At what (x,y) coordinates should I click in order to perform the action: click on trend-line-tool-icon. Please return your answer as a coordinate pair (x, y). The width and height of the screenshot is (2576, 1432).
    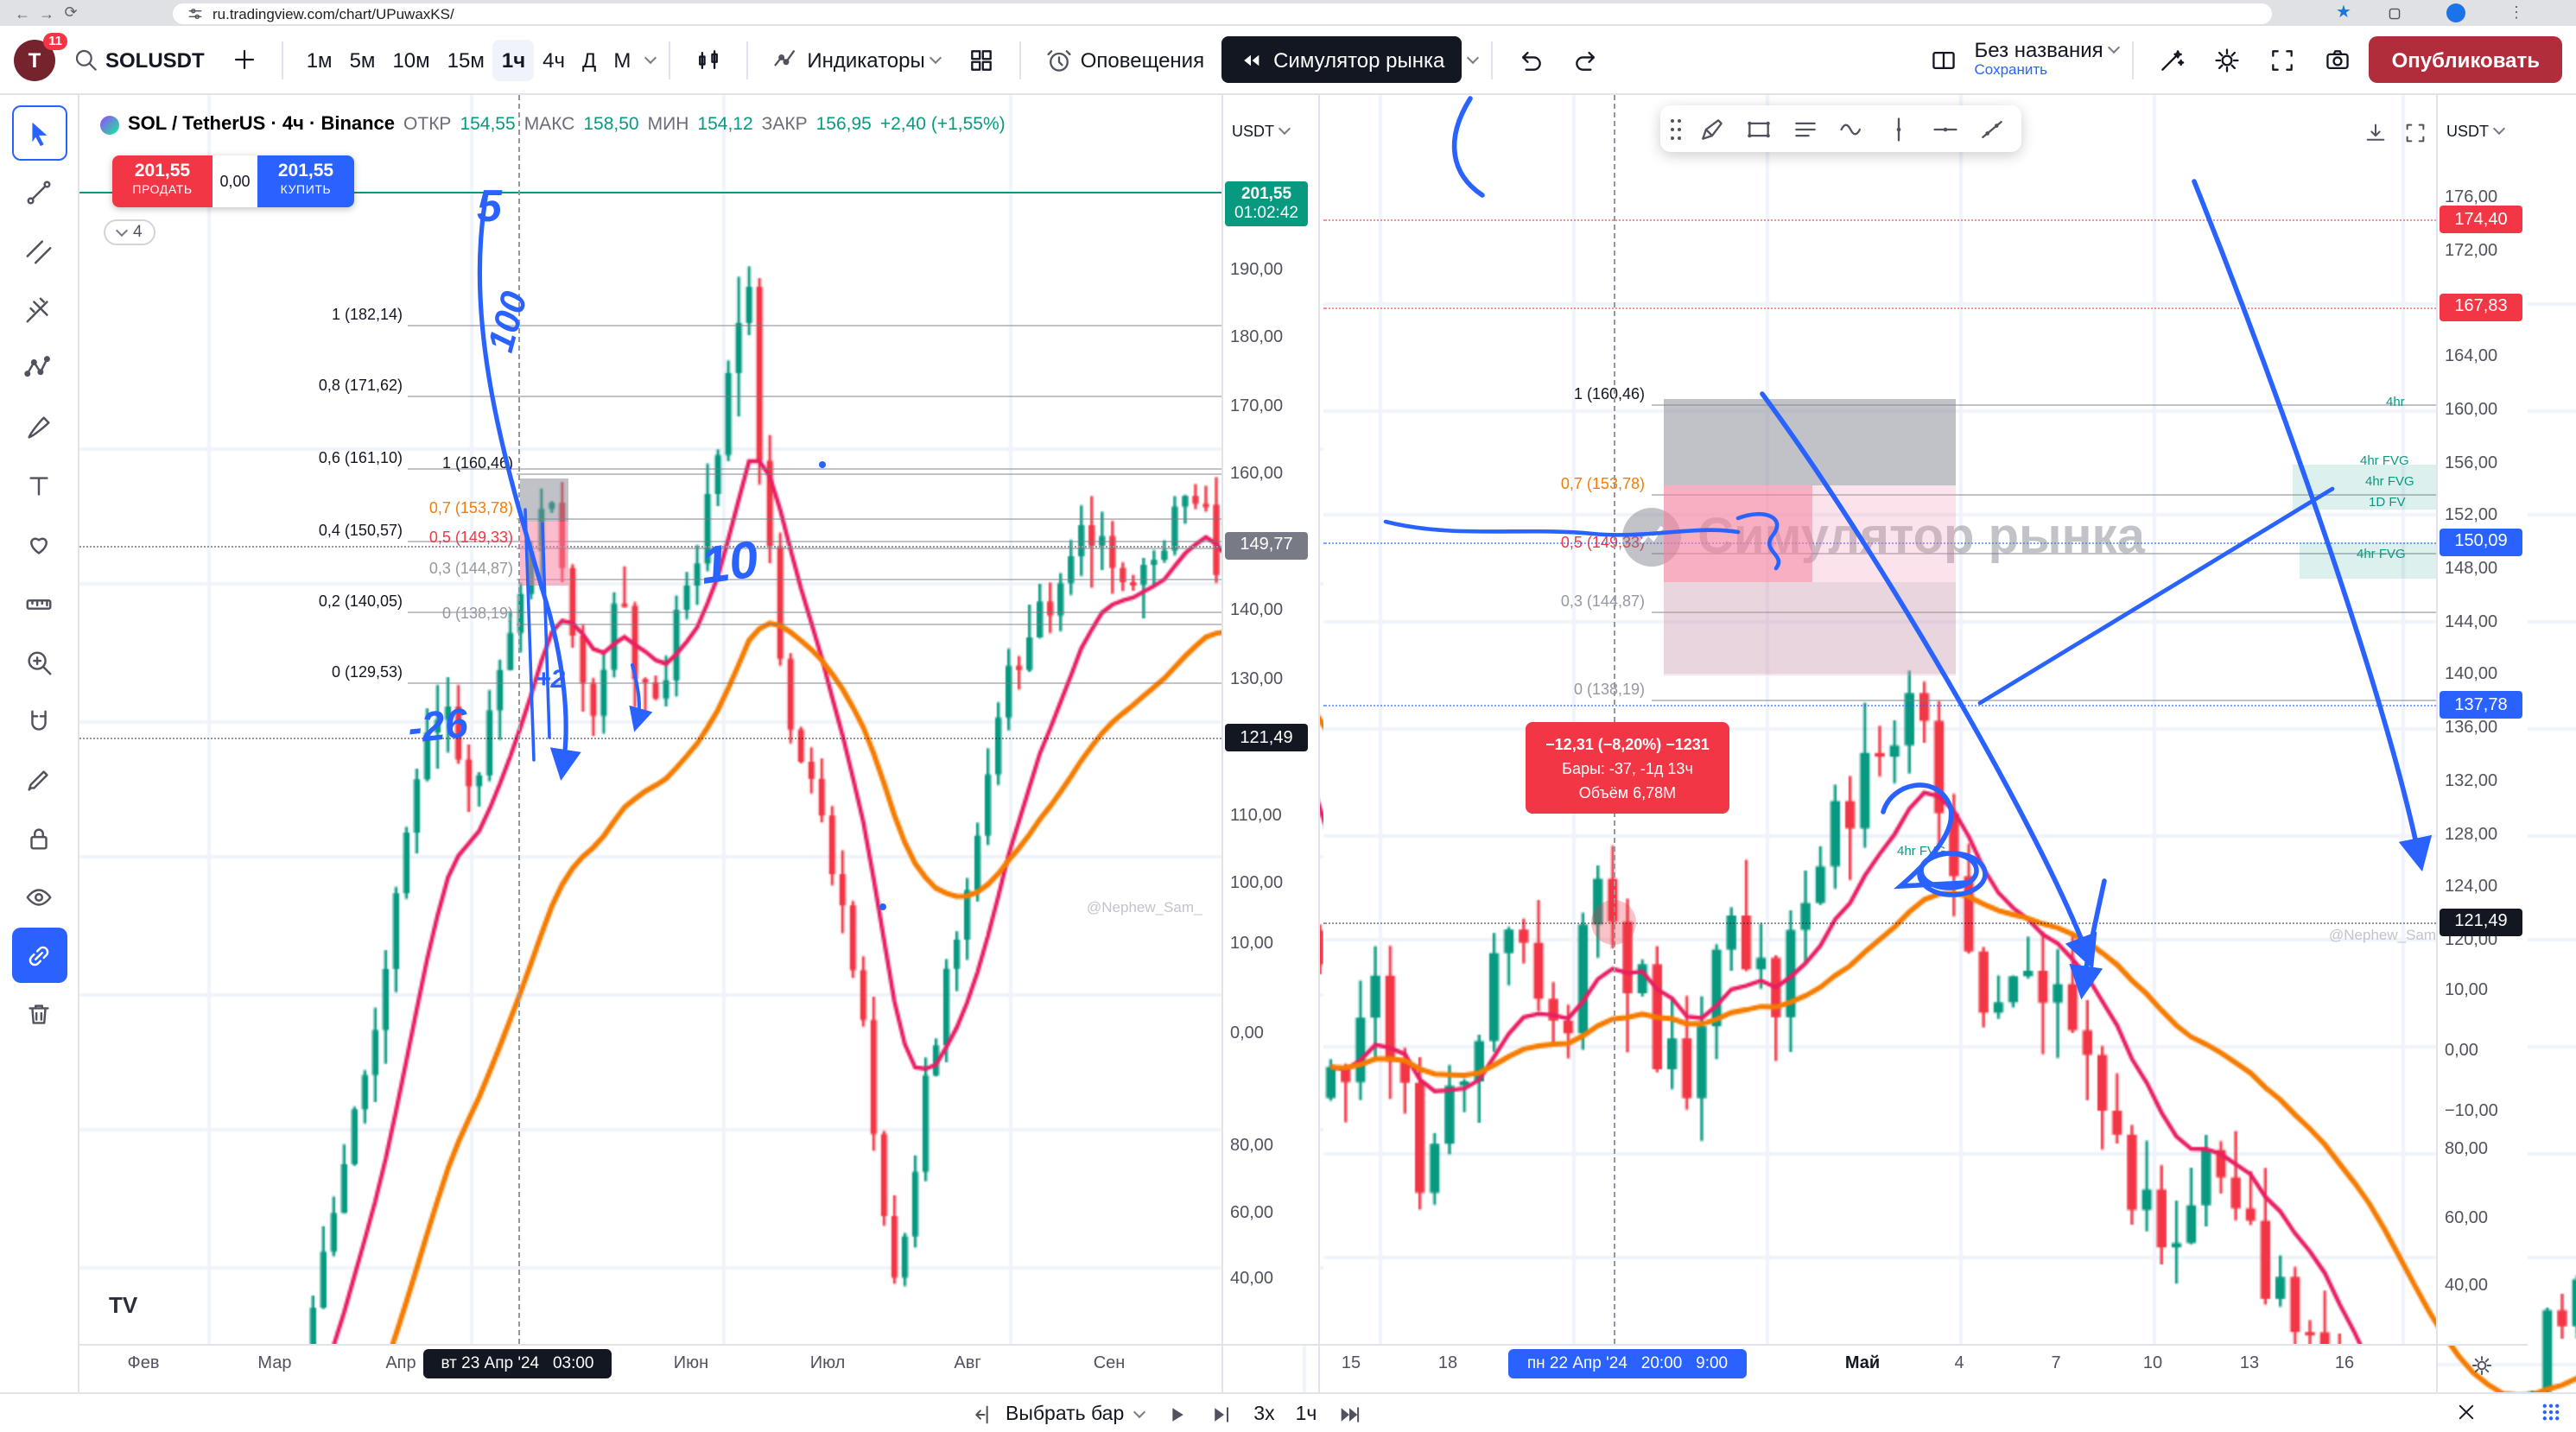
    Looking at the image, I should click on (39, 192).